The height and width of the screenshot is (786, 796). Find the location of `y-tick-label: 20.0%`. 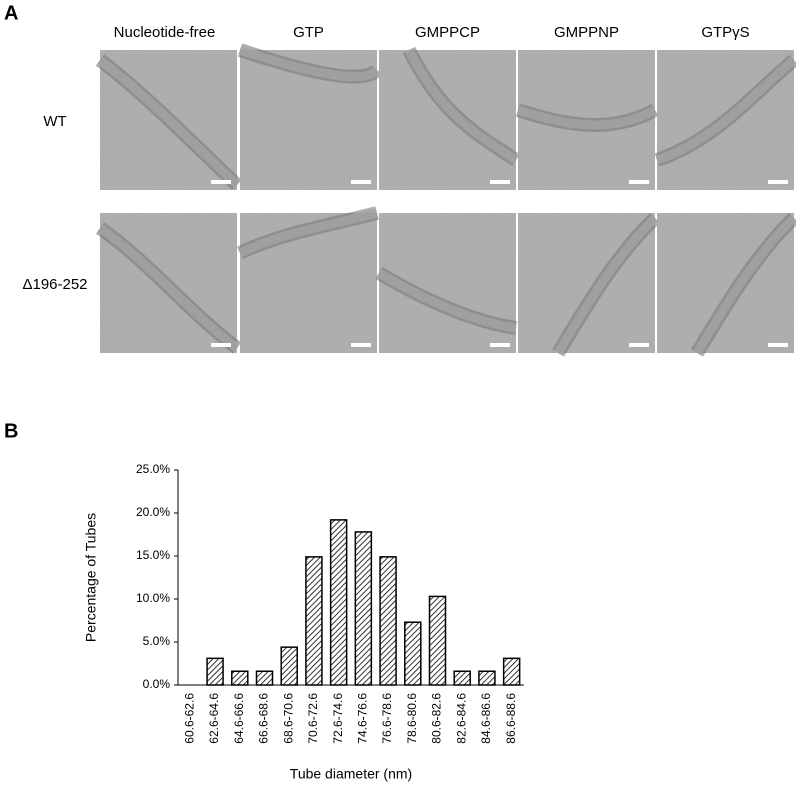

y-tick-label: 20.0% is located at coordinates (153, 512).